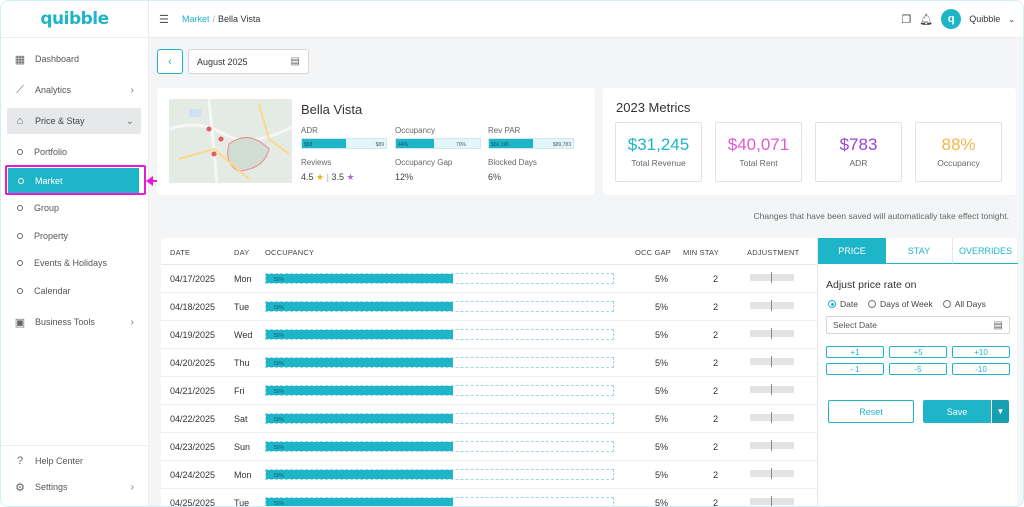 The height and width of the screenshot is (507, 1024). I want to click on grid-icon: ▦, so click(20, 59).